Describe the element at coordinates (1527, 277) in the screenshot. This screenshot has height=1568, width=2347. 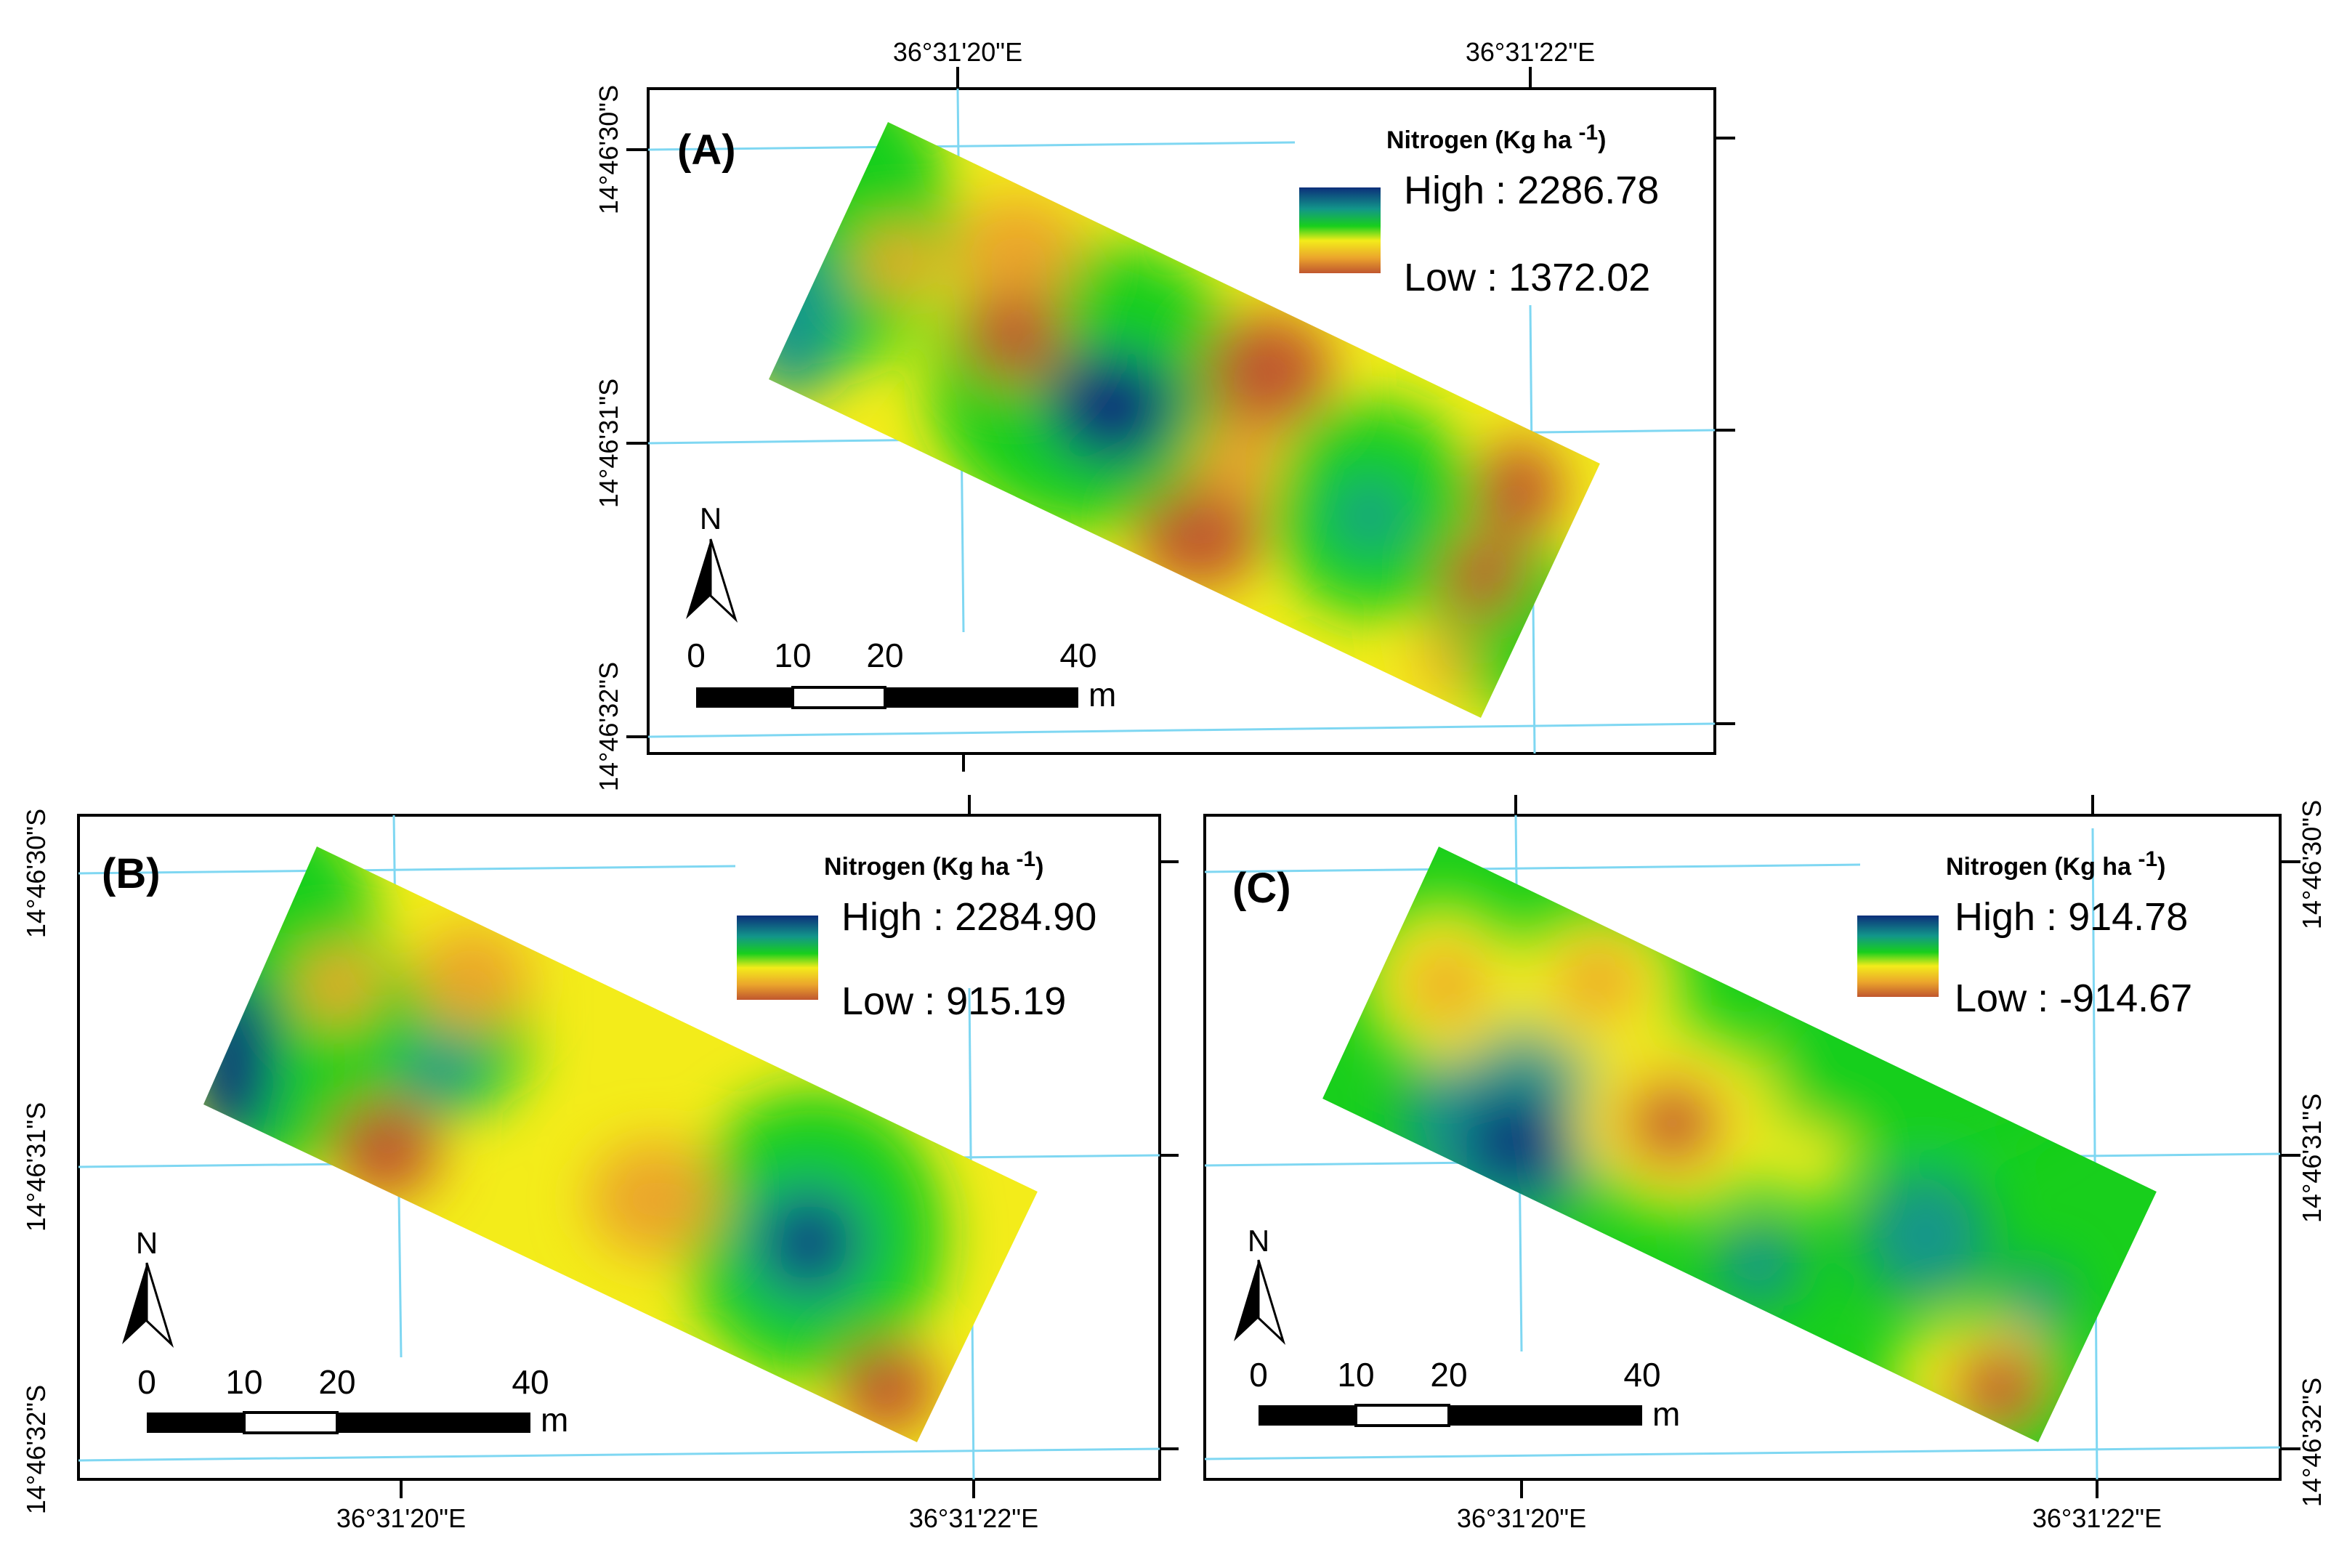
I see `legend-low: Low : 1372.02` at that location.